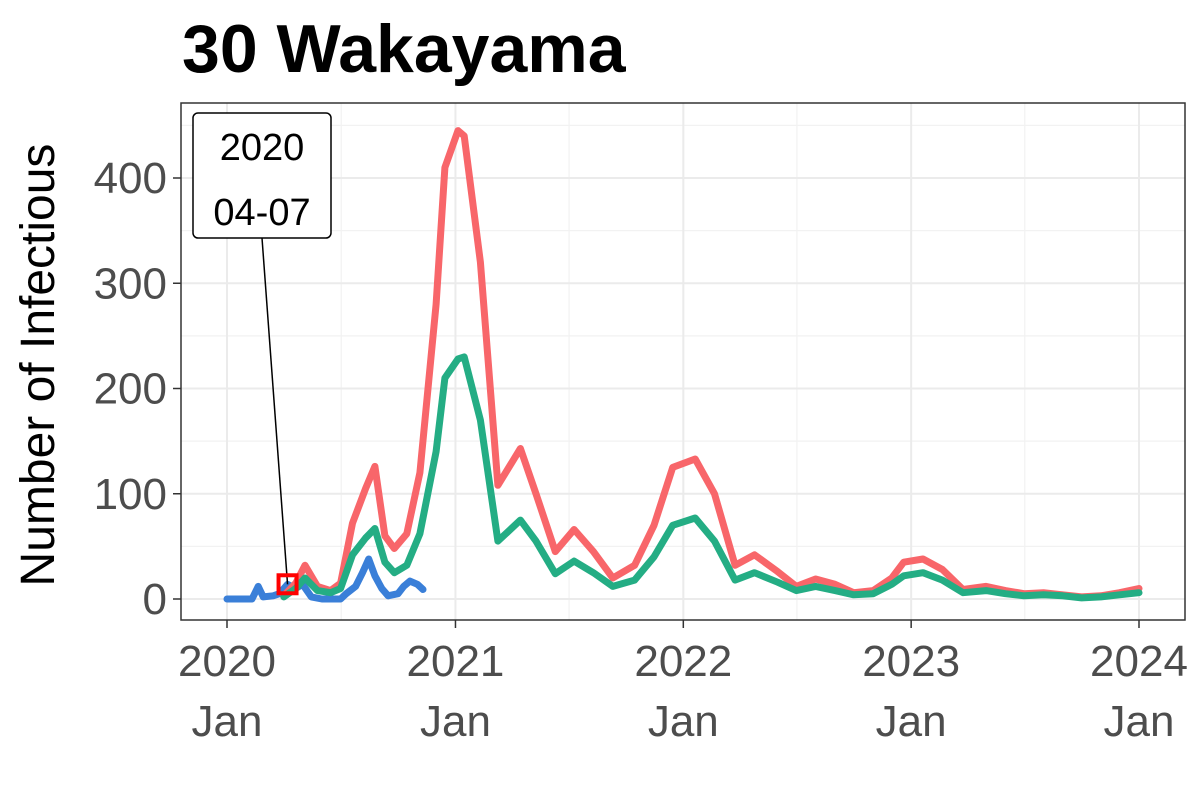  Describe the element at coordinates (130, 389) in the screenshot. I see `y-tick-label: 200` at that location.